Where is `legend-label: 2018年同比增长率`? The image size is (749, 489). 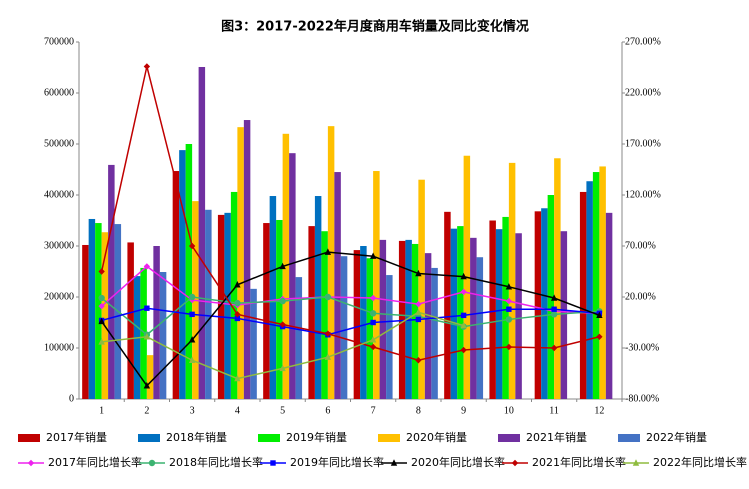
legend-label: 2018年同比增长率 is located at coordinates (216, 462).